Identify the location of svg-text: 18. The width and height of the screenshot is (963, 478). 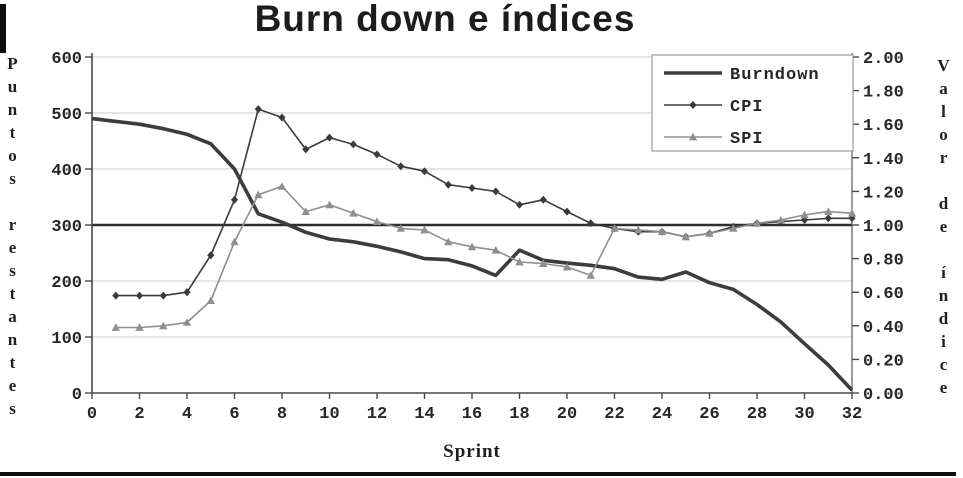
(519, 414).